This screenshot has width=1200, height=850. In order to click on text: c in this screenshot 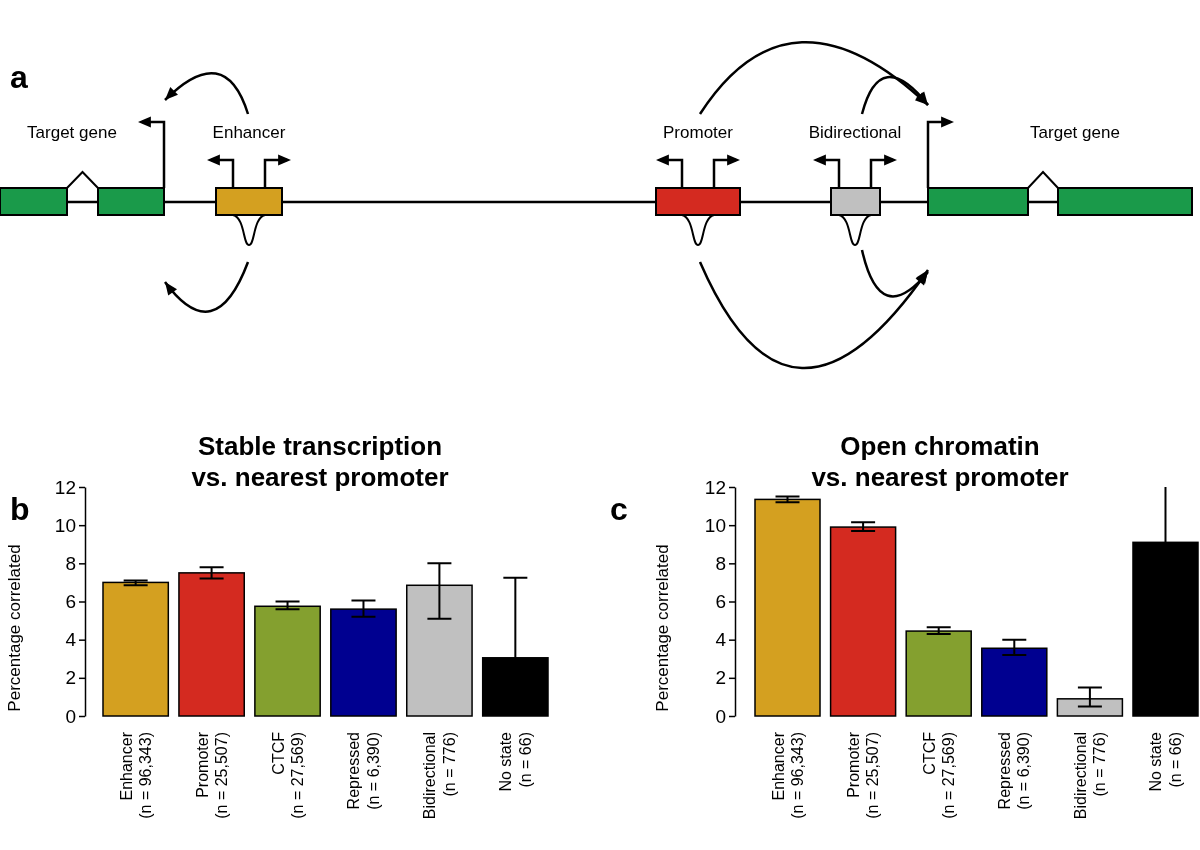, I will do `click(619, 509)`.